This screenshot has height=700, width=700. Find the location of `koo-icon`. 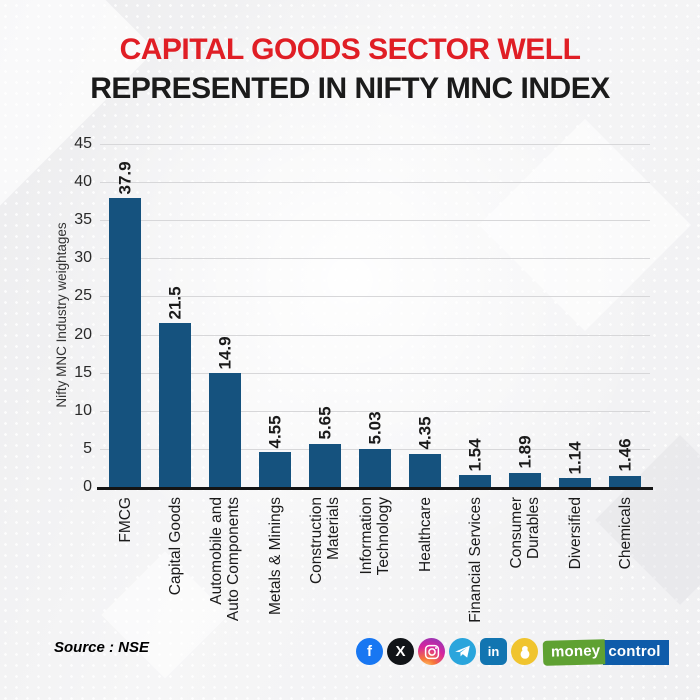

koo-icon is located at coordinates (524, 651).